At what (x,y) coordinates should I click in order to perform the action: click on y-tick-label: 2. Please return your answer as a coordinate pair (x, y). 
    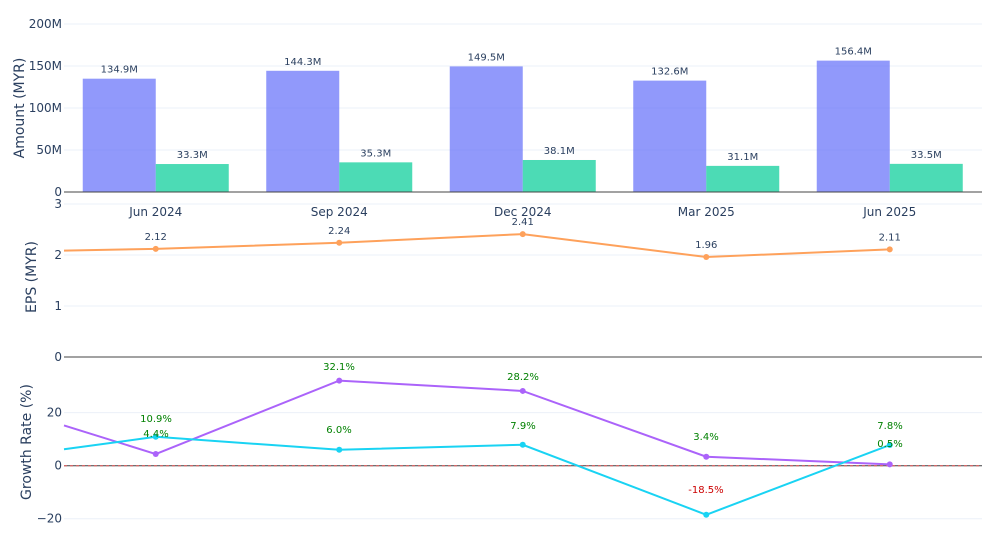
    Looking at the image, I should click on (58, 255).